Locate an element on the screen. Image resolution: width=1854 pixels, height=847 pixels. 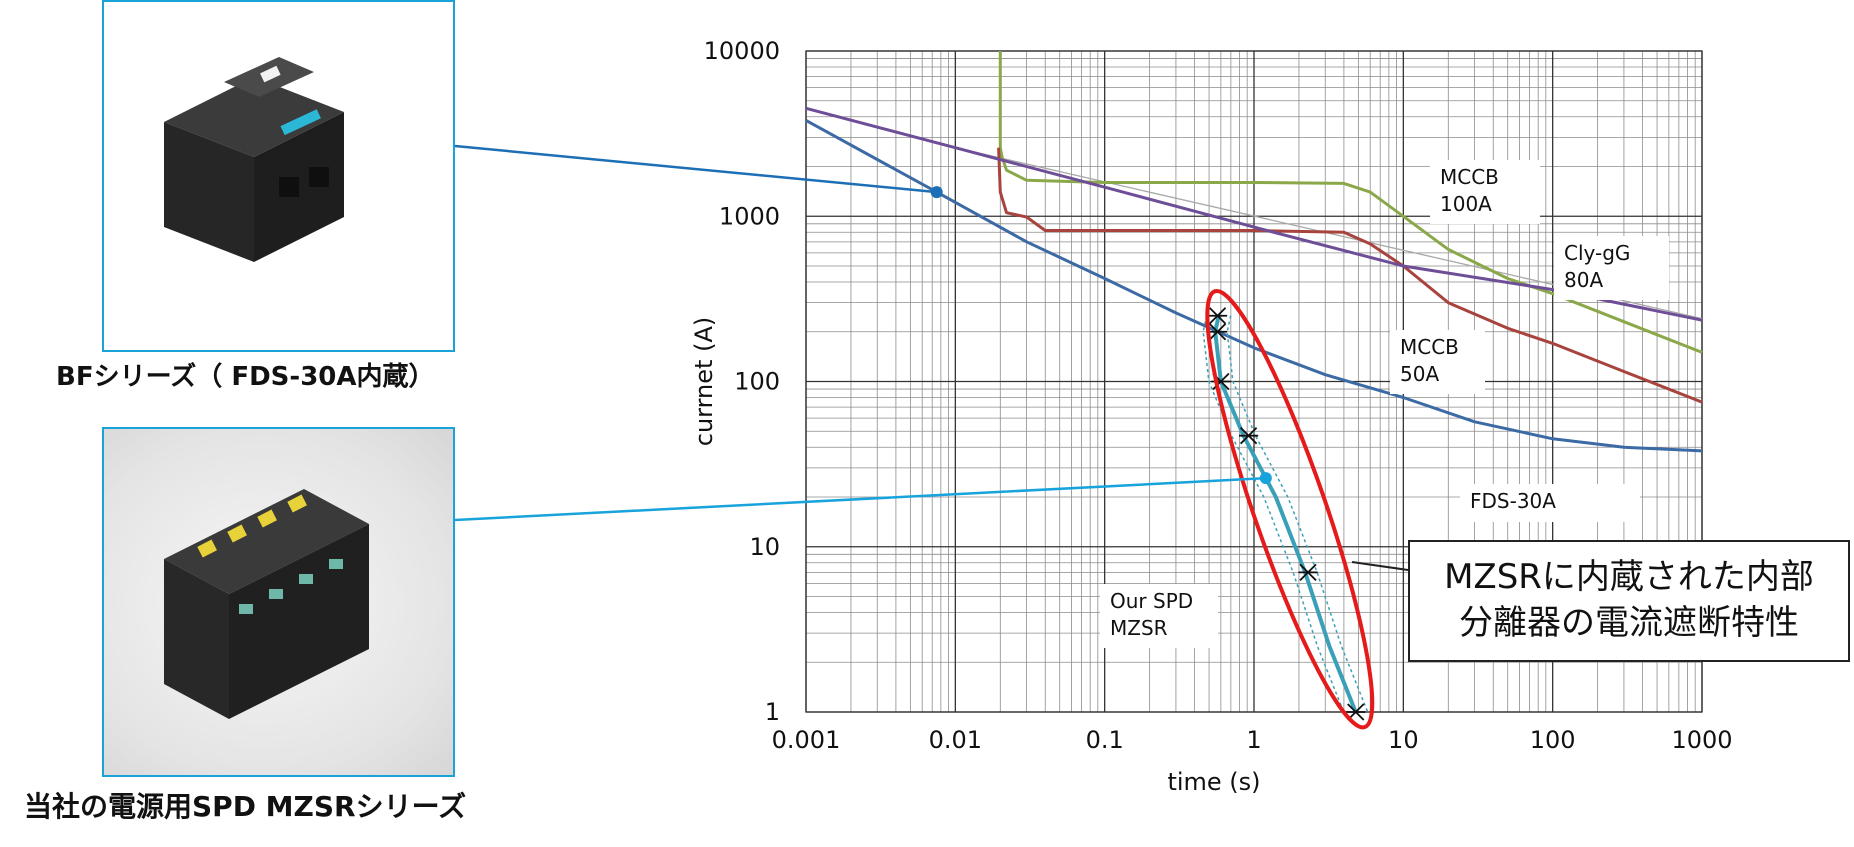
y-tick-label: 10000 is located at coordinates (742, 51).